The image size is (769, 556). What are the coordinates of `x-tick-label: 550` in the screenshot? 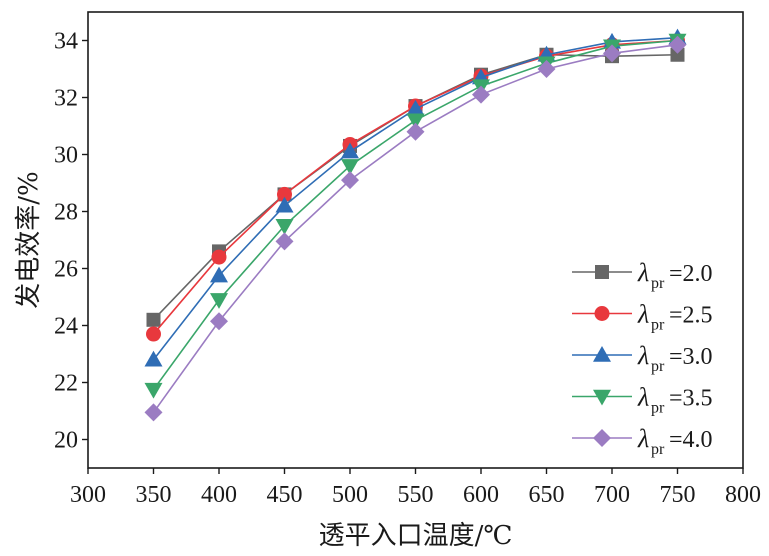 It's located at (416, 495).